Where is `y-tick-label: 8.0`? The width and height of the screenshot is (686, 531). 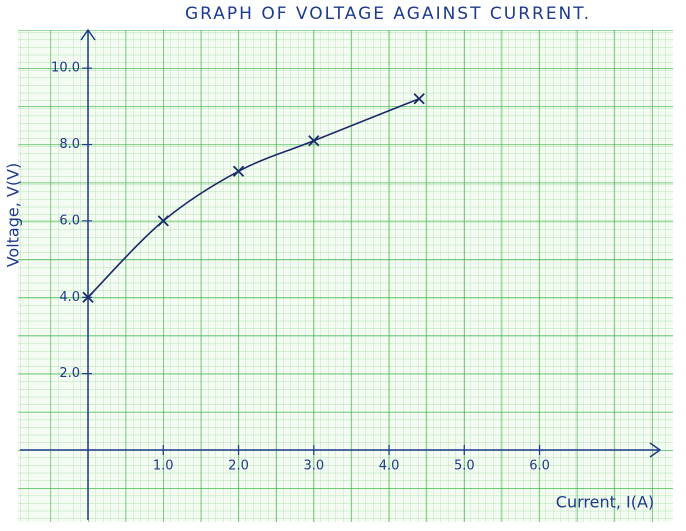
y-tick-label: 8.0 is located at coordinates (69, 144).